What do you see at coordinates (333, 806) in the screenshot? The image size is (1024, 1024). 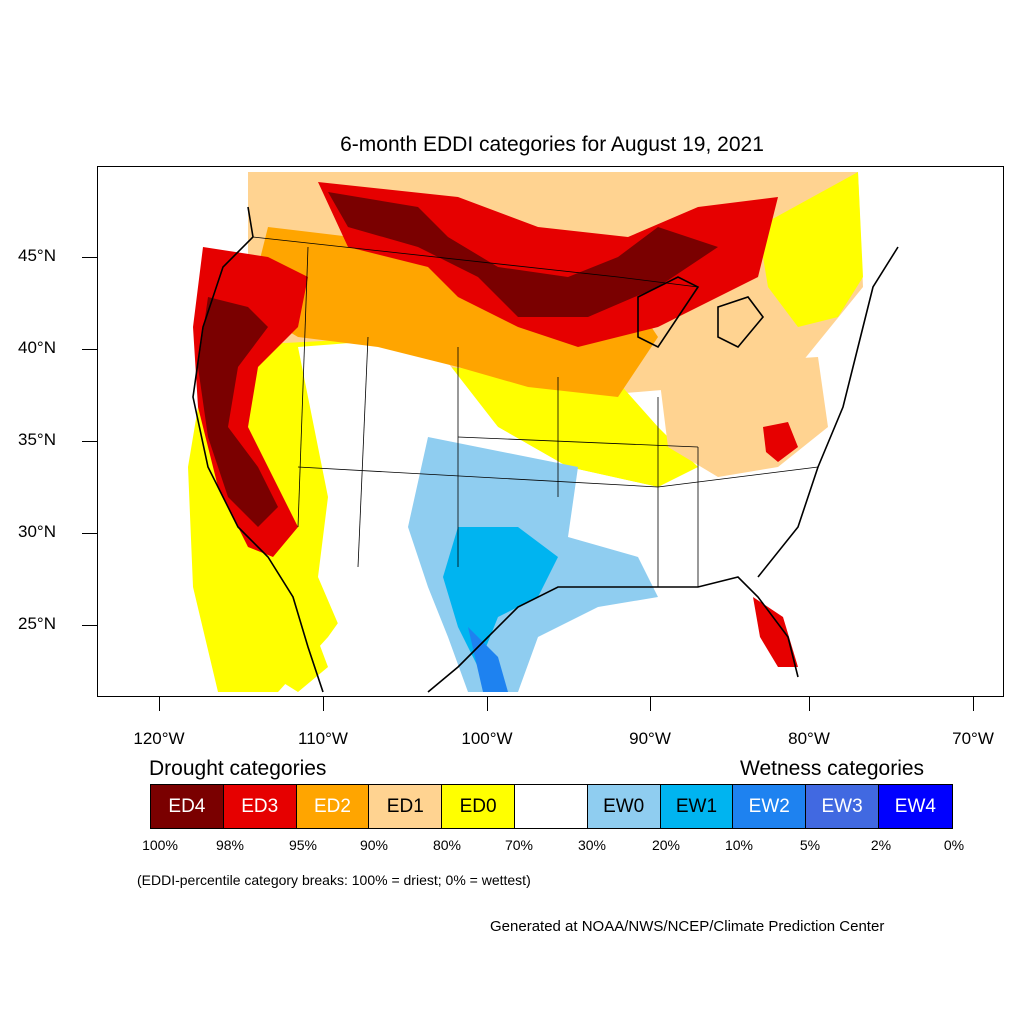 I see `legend-box-ed2: ED2` at bounding box center [333, 806].